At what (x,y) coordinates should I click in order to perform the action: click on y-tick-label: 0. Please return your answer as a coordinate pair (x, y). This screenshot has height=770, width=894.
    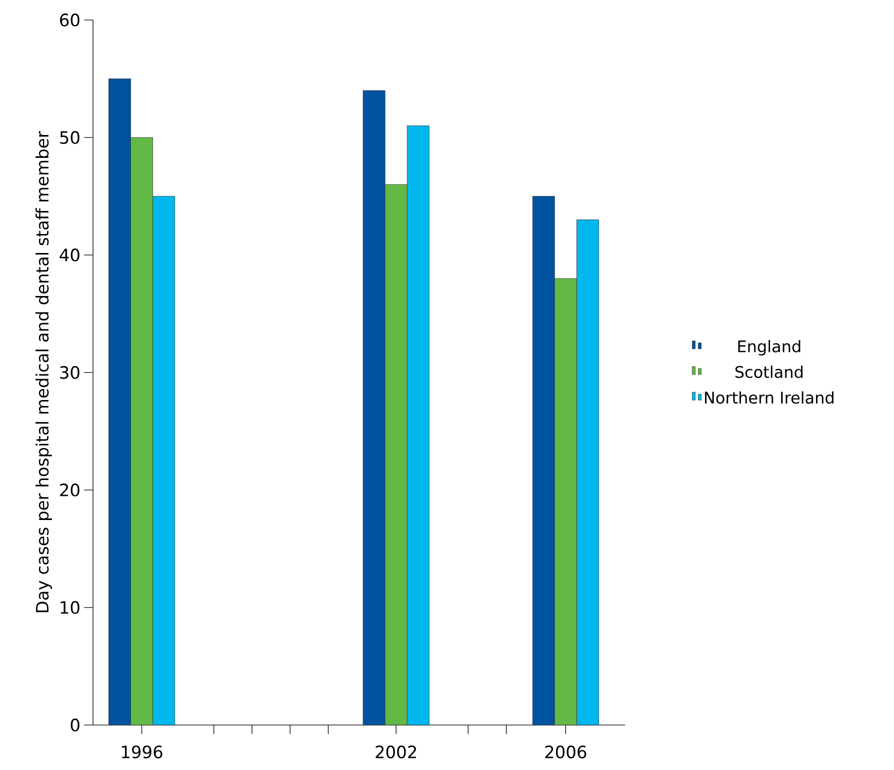
    Looking at the image, I should click on (75, 725).